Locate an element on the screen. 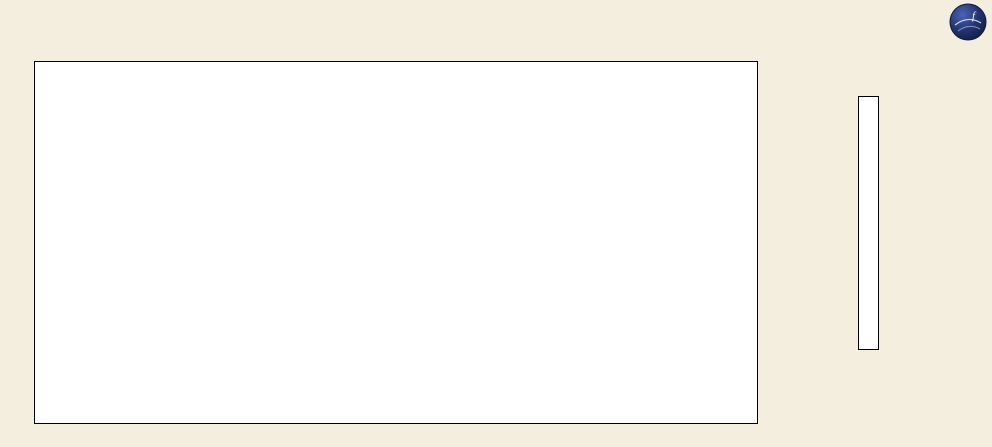  colorbar-canvas is located at coordinates (868, 223).